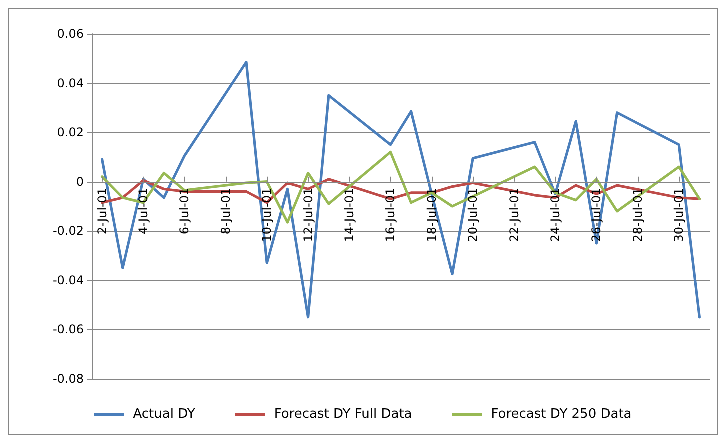 Image resolution: width=726 pixels, height=443 pixels. I want to click on x-tick-label: 6-Jul-01, so click(185, 211).